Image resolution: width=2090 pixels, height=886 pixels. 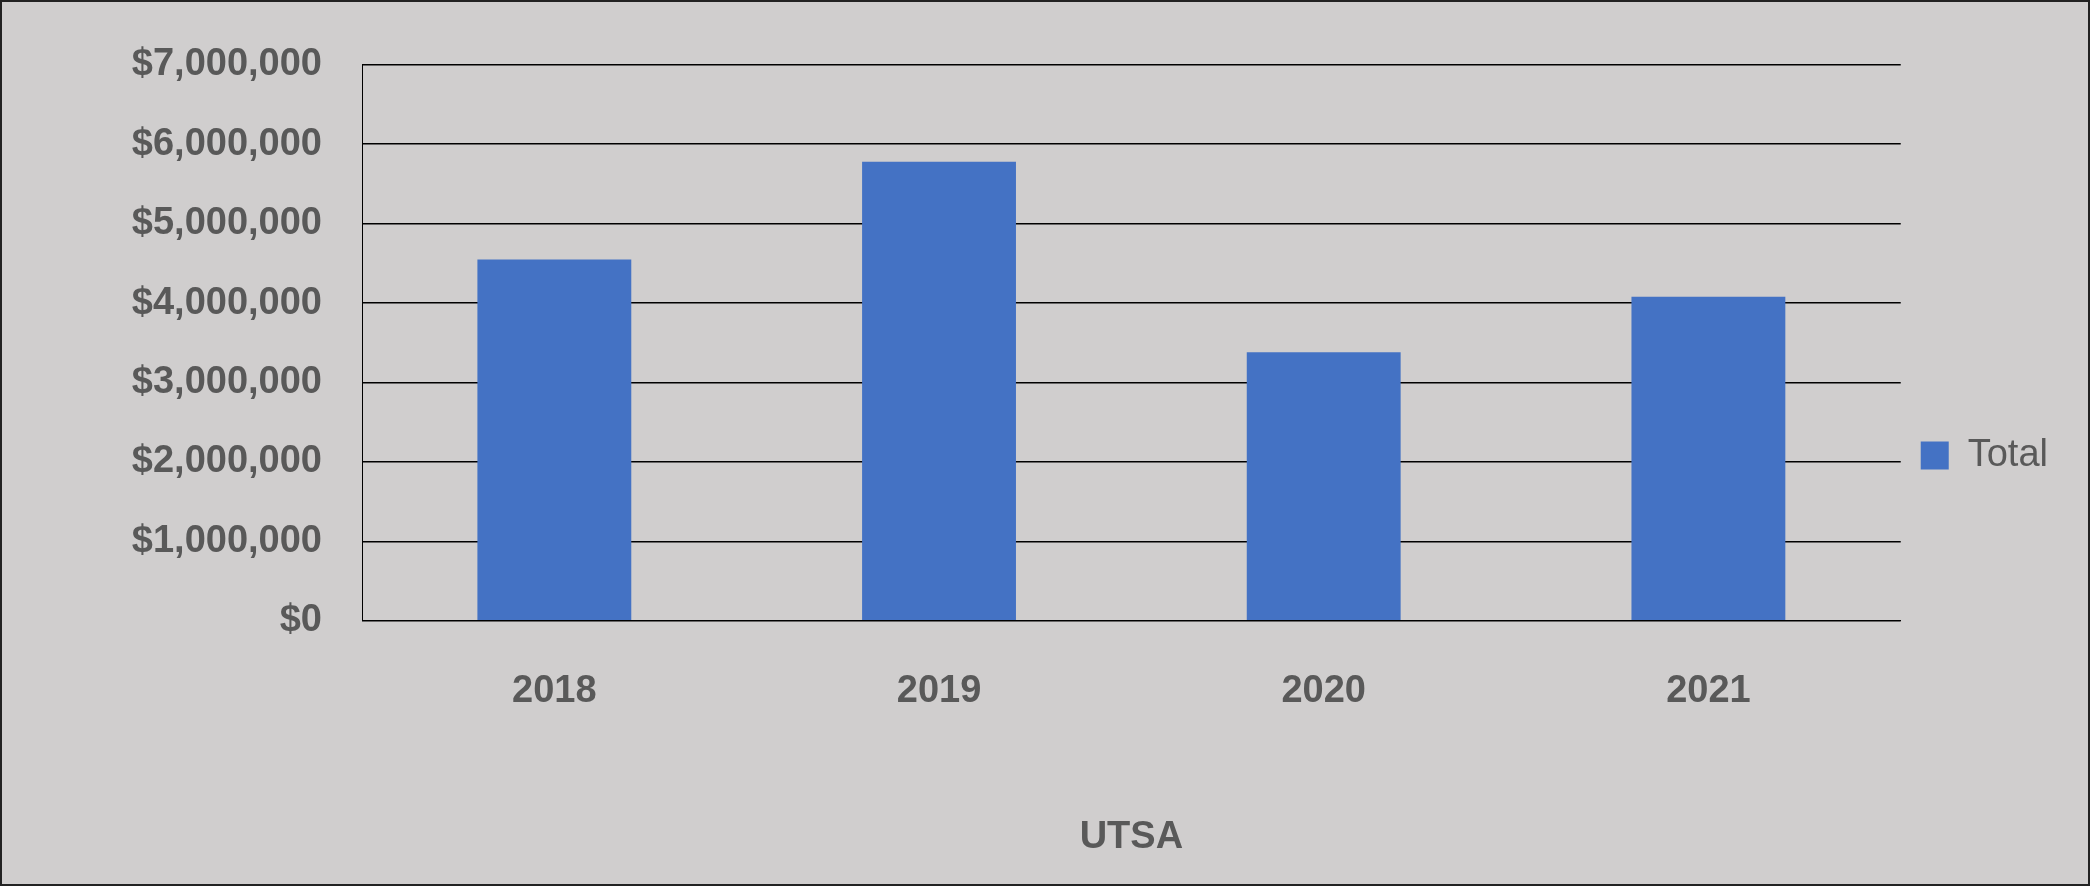 What do you see at coordinates (226, 380) in the screenshot?
I see `y-tick-label: $3,000,000` at bounding box center [226, 380].